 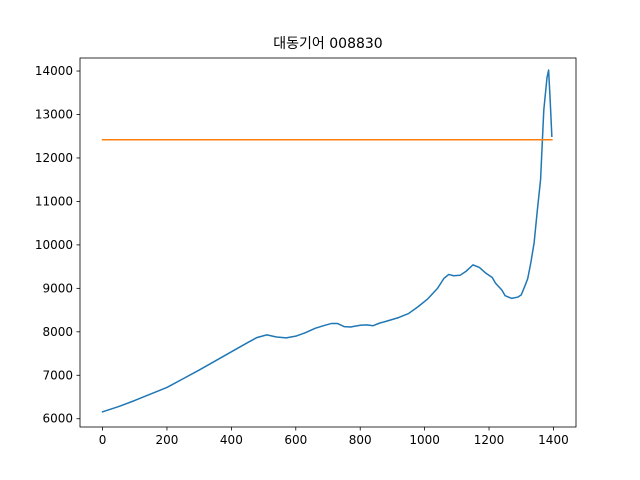 I want to click on x-tick-label: 1000, so click(x=424, y=440).